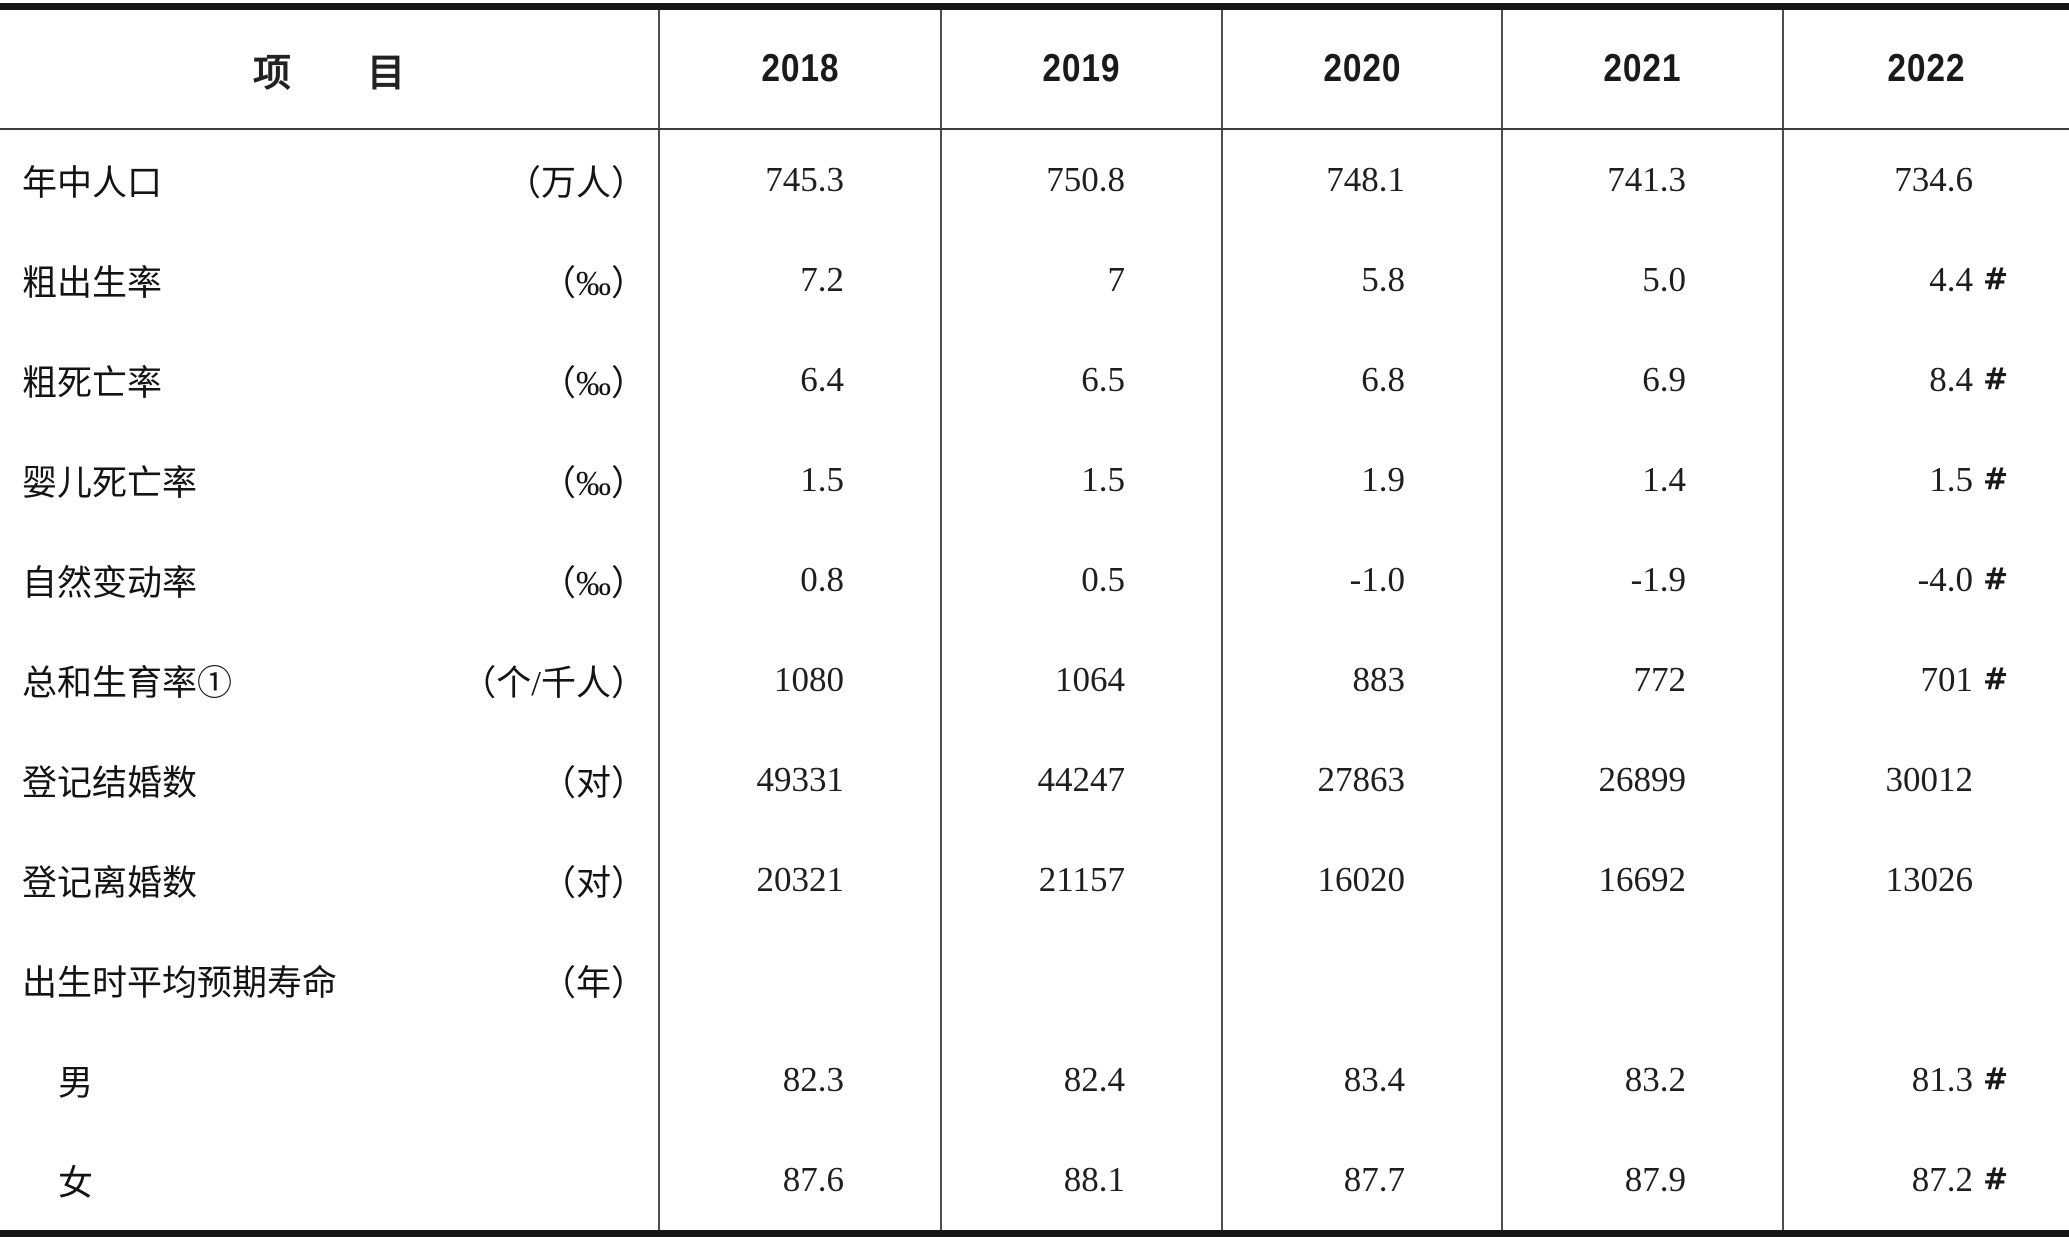 Image resolution: width=2069 pixels, height=1241 pixels. What do you see at coordinates (1925, 280) in the screenshot?
I see `year-value-cell: 4.4 #` at bounding box center [1925, 280].